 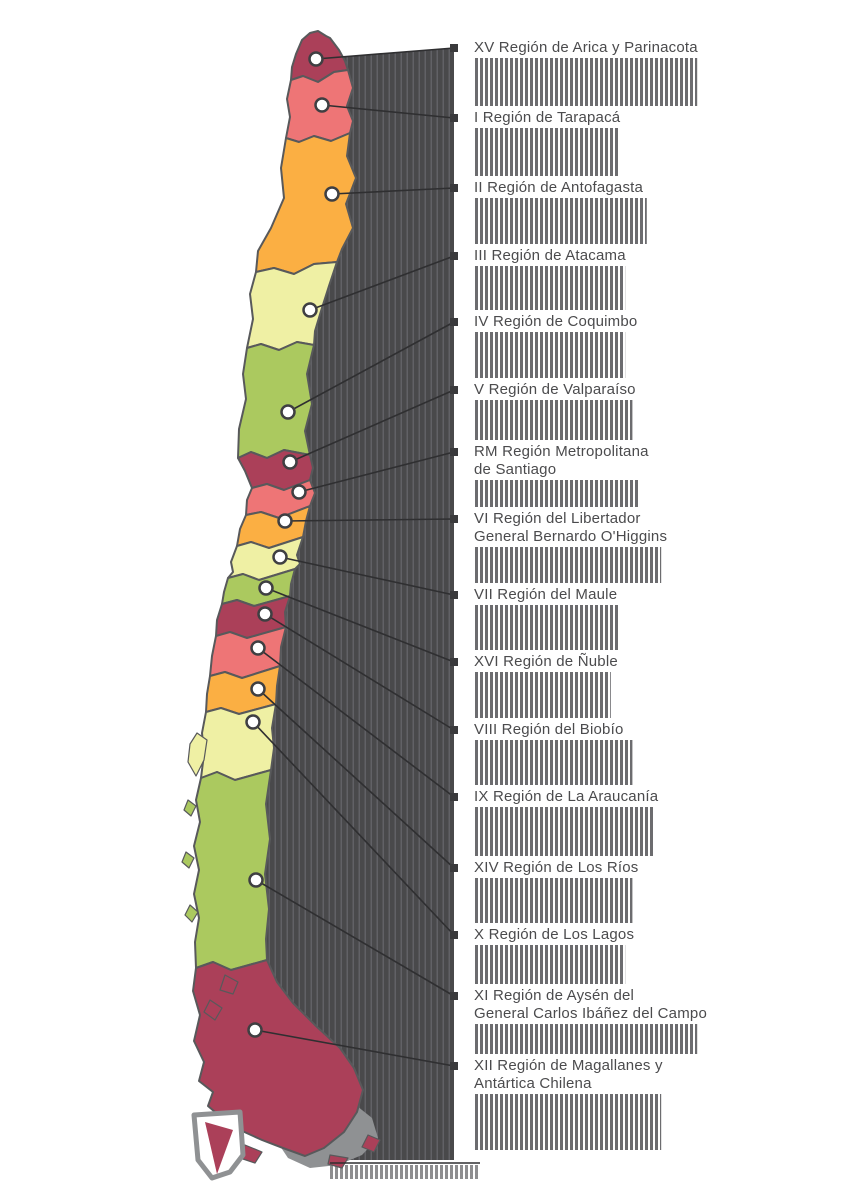 I want to click on region-shape-ii, so click(x=306, y=203).